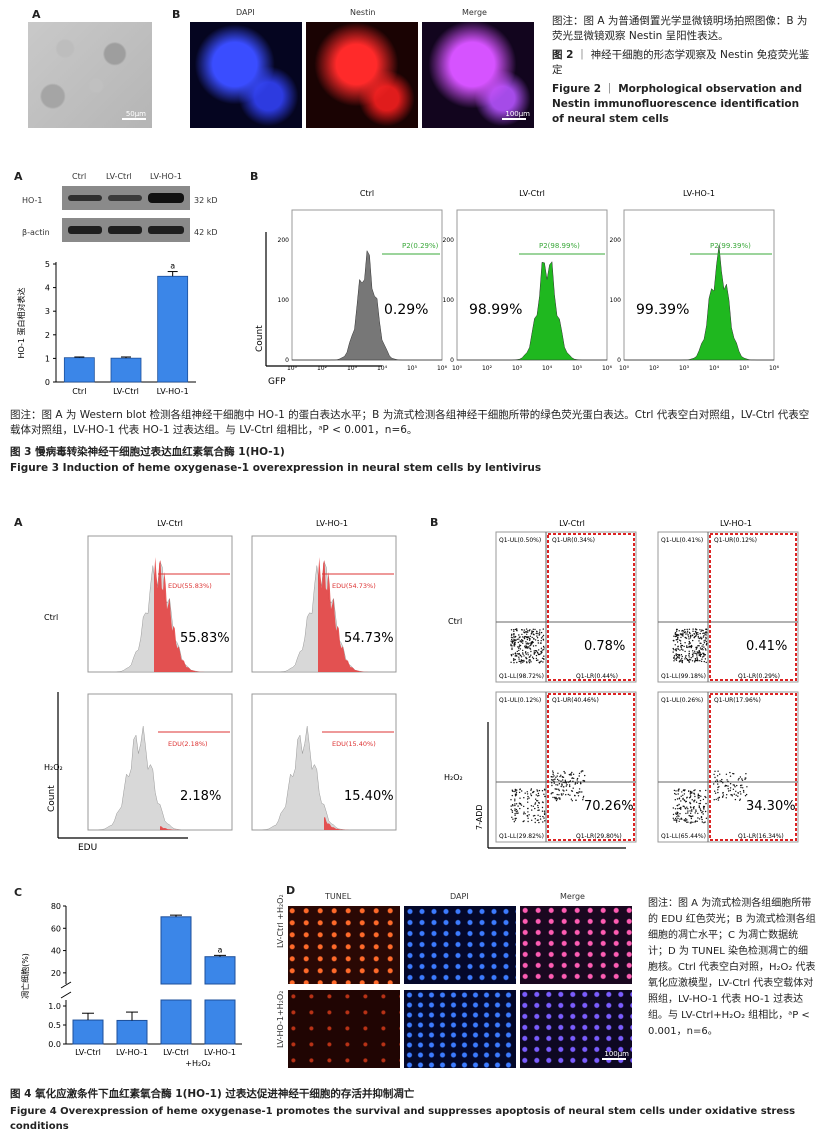  I want to click on fig3-panel-b-label: B, so click(254, 176).